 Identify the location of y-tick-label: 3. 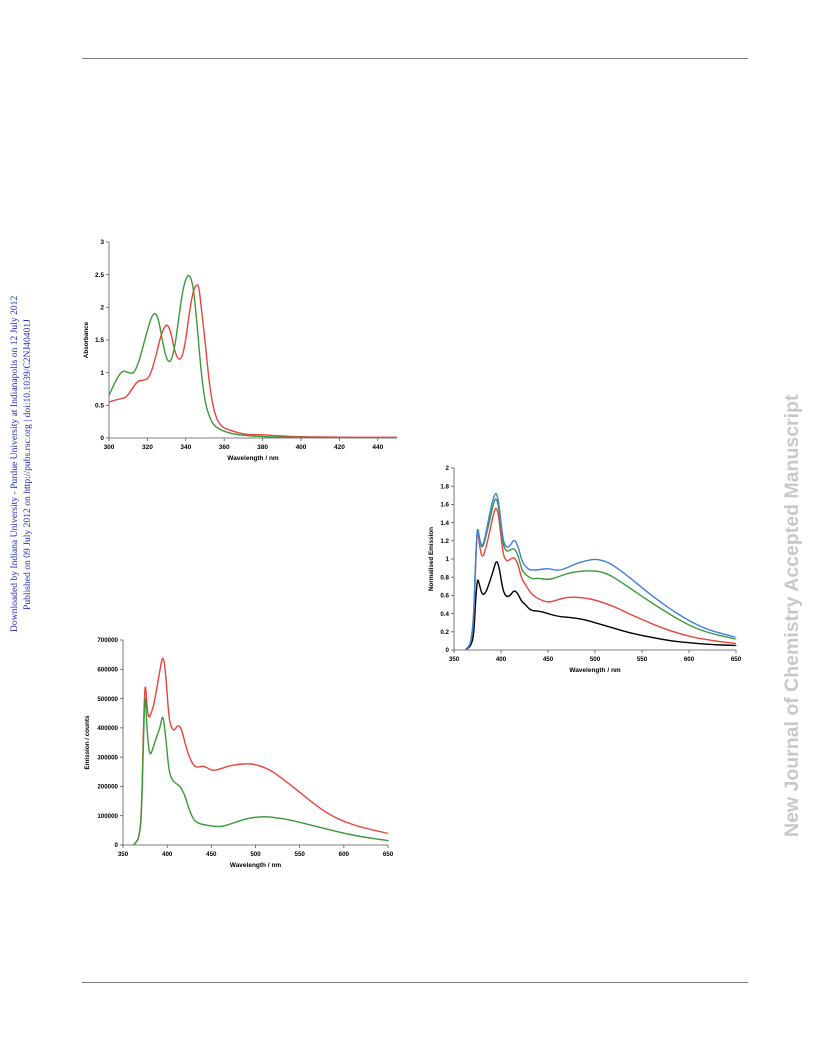
(102, 242).